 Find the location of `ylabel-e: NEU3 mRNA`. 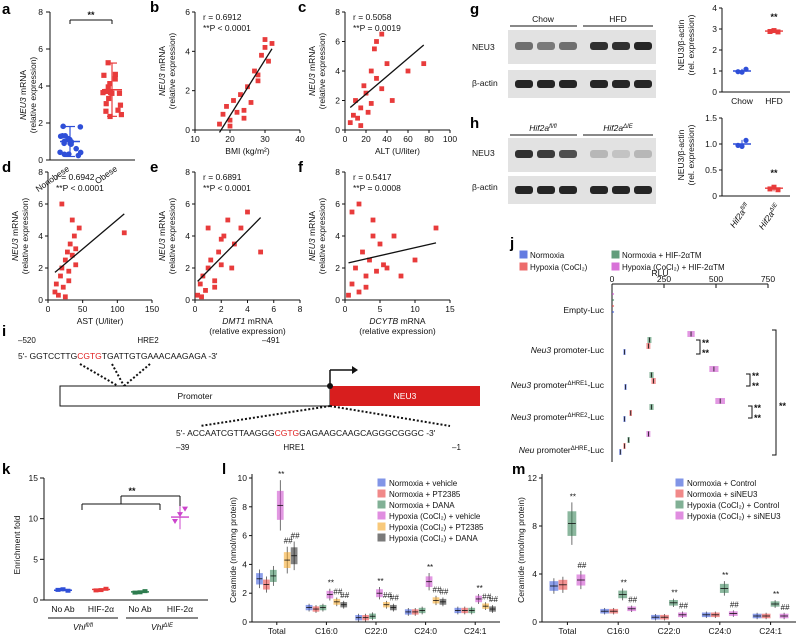

ylabel-e: NEU3 mRNA is located at coordinates (162, 236).